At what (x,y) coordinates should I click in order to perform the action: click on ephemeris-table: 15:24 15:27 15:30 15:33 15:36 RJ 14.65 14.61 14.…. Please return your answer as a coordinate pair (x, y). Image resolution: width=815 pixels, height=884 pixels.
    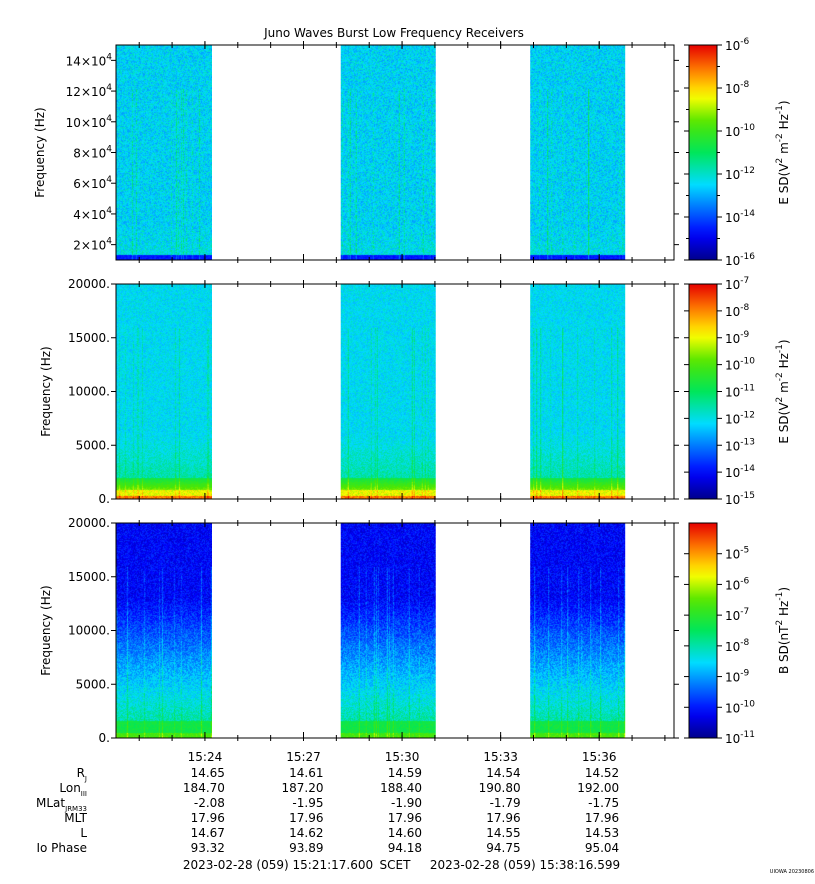
    Looking at the image, I should click on (327, 802).